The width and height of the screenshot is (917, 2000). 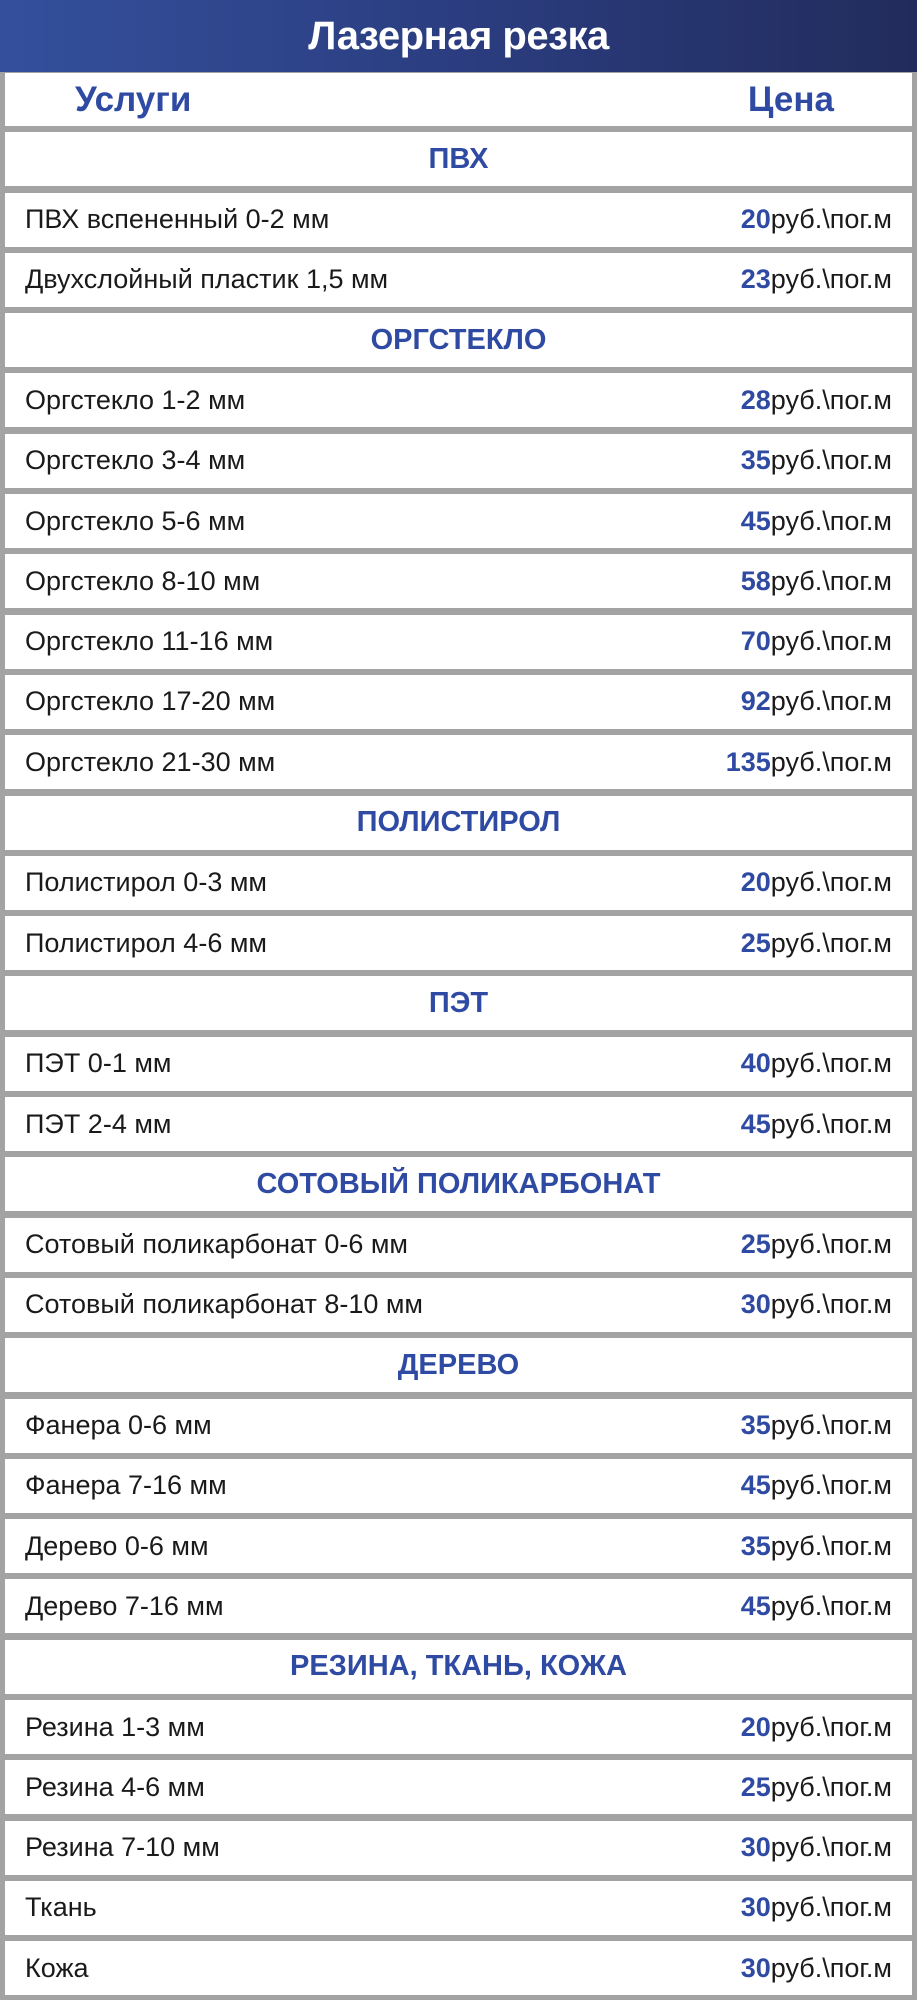 What do you see at coordinates (458, 701) in the screenshot?
I see `table-row: Оргстекло 17-20 мм 92руб.\пог.м` at bounding box center [458, 701].